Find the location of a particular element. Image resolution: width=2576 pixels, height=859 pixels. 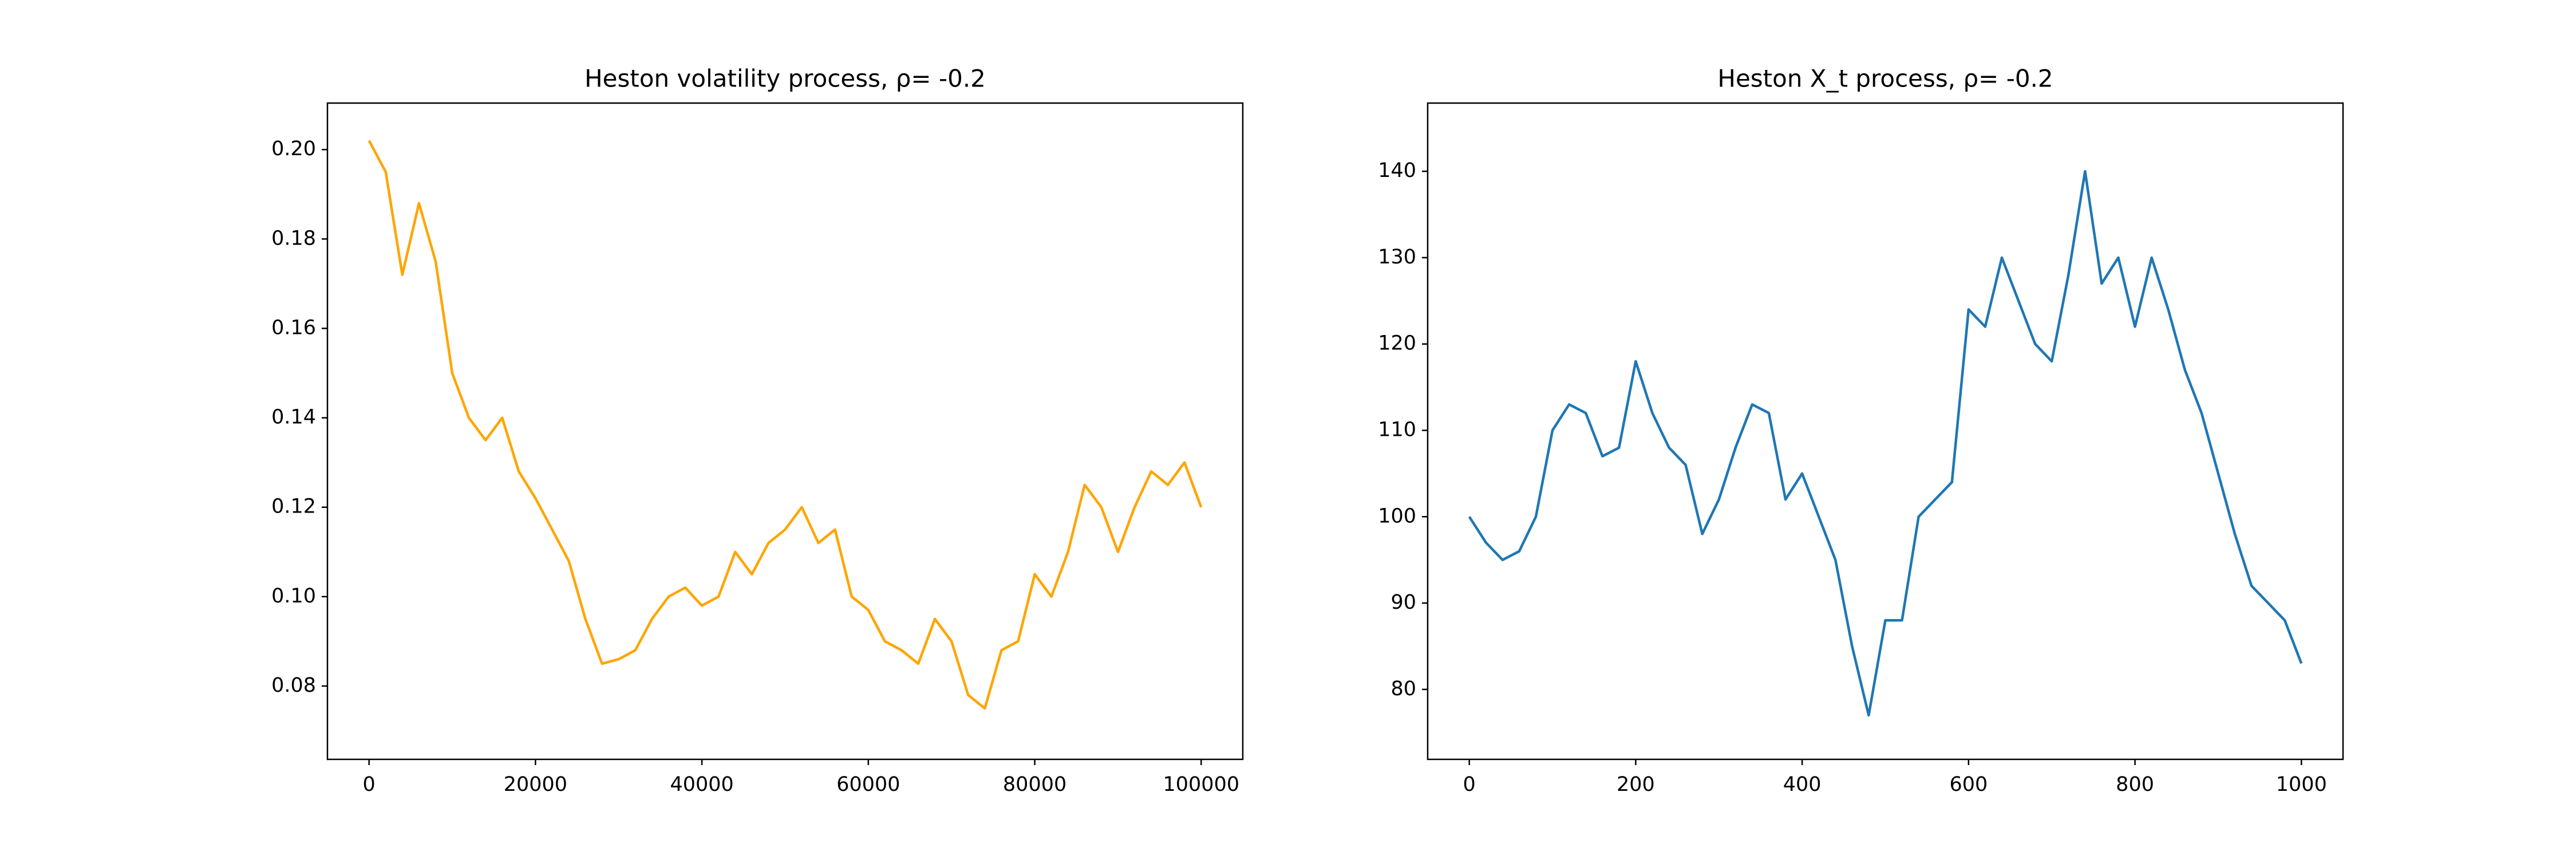

y-tick-label: 0.12 is located at coordinates (293, 506).